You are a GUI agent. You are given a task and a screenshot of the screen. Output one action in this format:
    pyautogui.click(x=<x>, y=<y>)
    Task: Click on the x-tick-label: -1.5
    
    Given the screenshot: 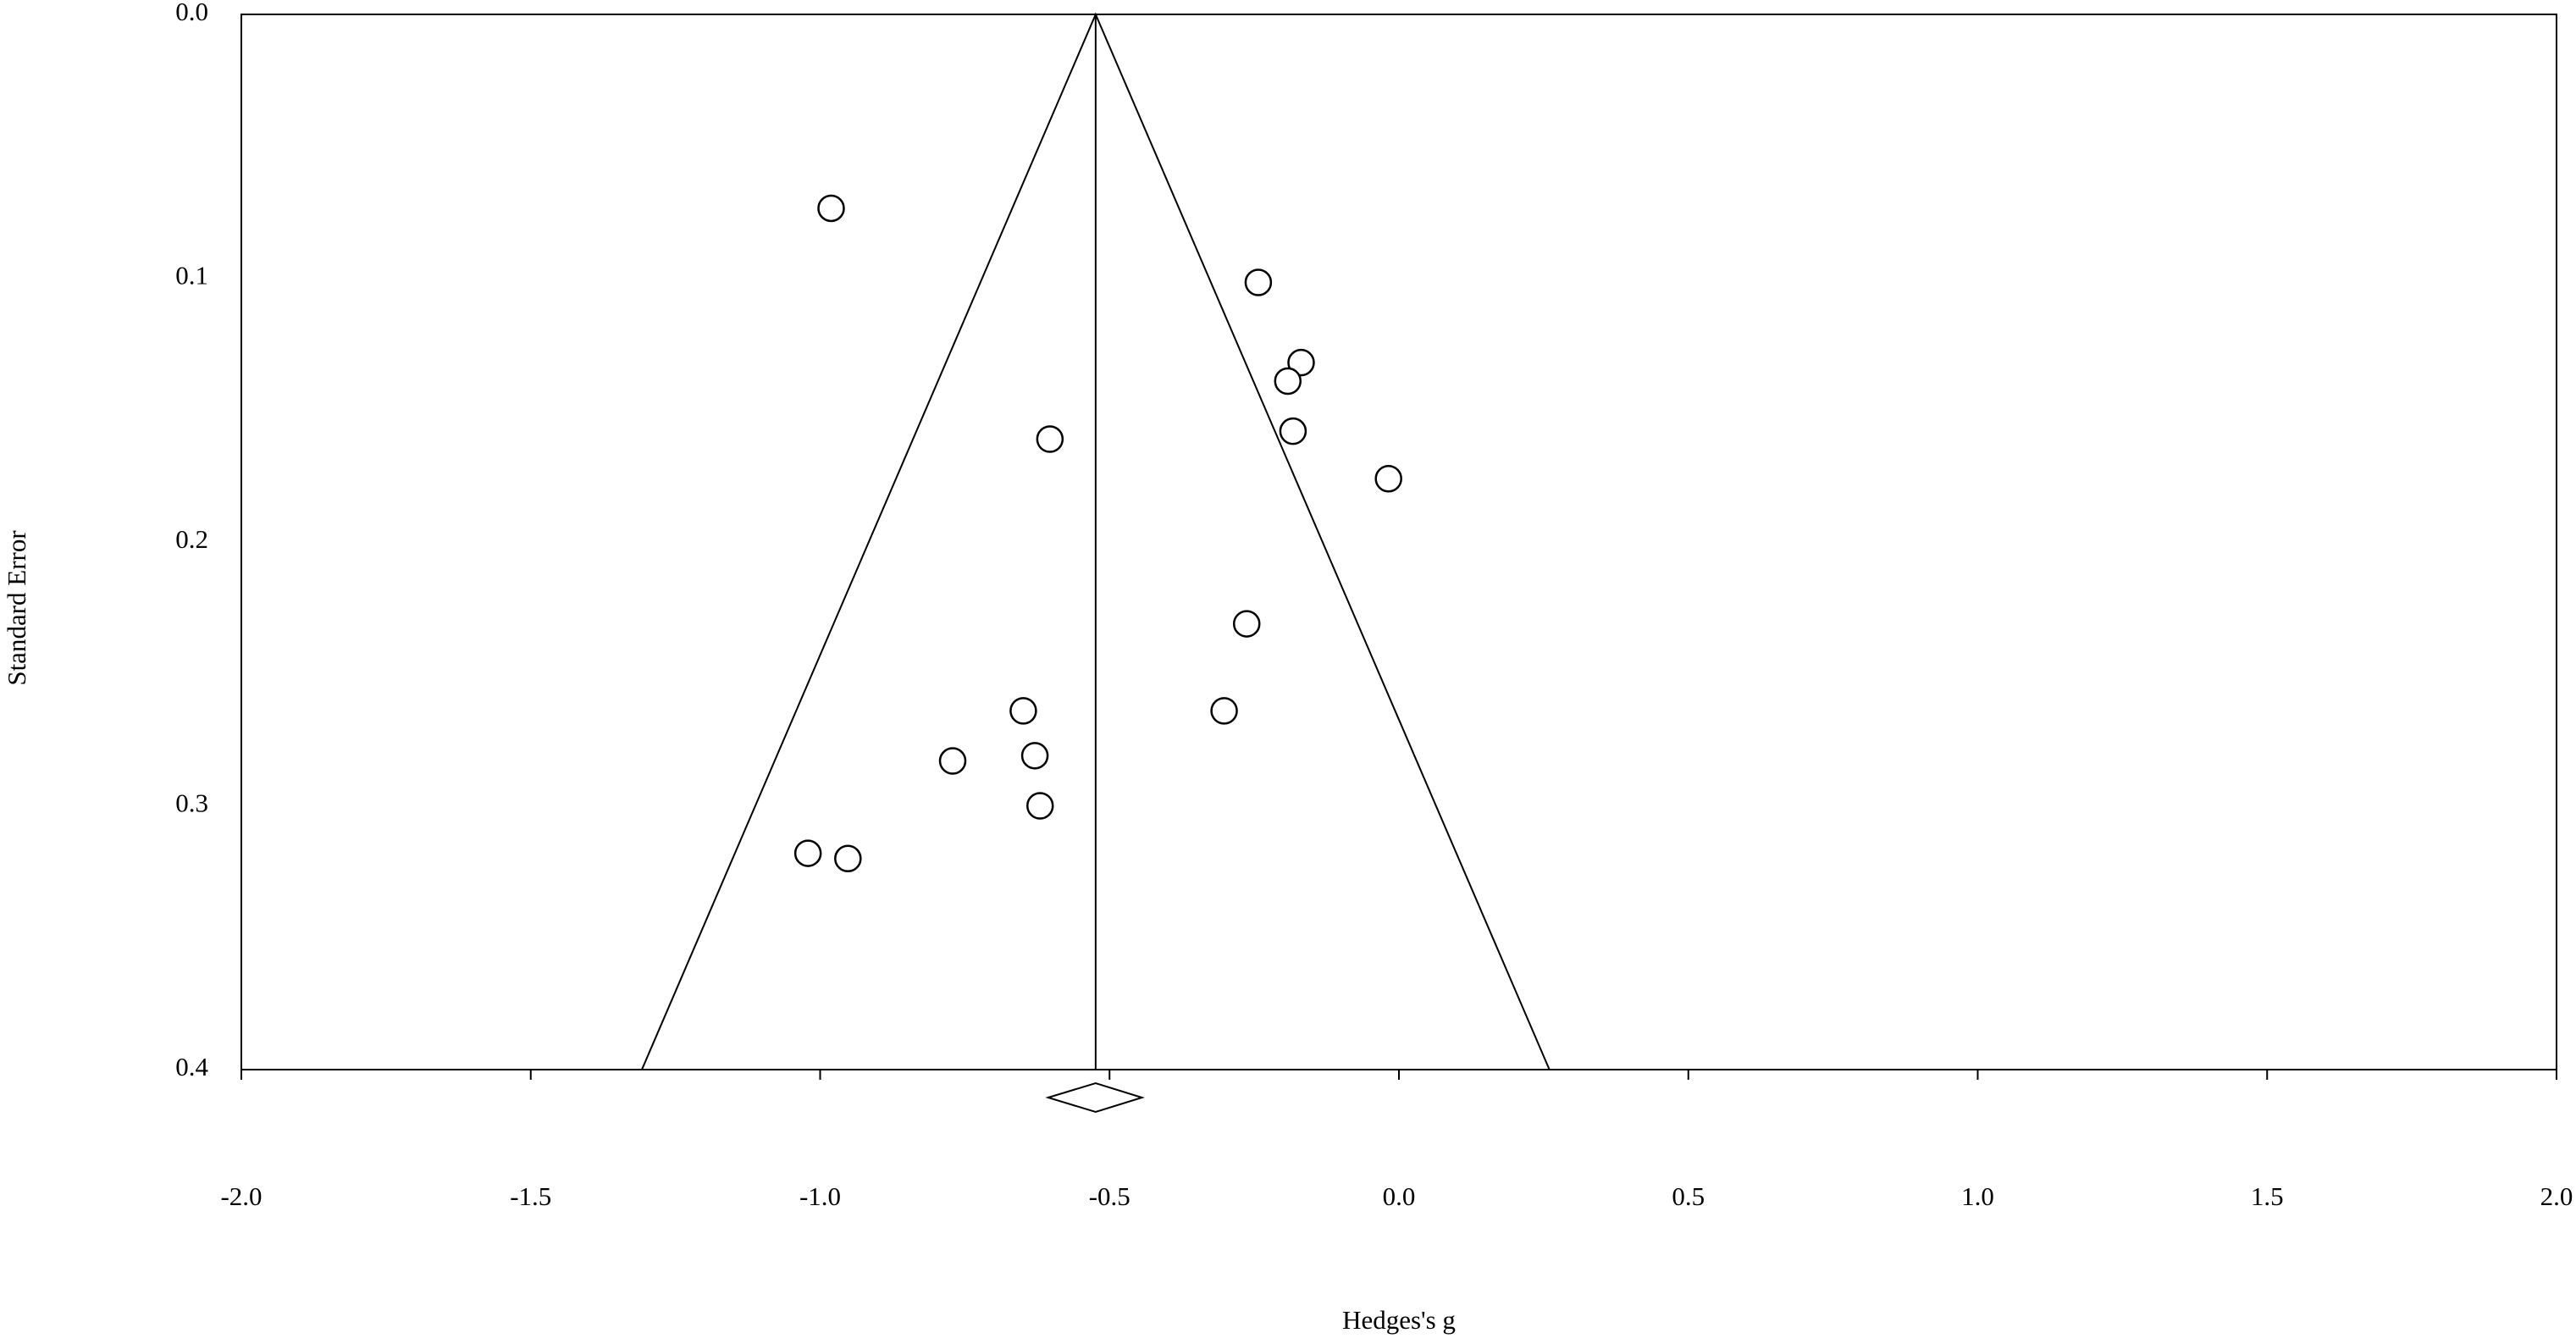 What is the action you would take?
    pyautogui.click(x=530, y=1196)
    